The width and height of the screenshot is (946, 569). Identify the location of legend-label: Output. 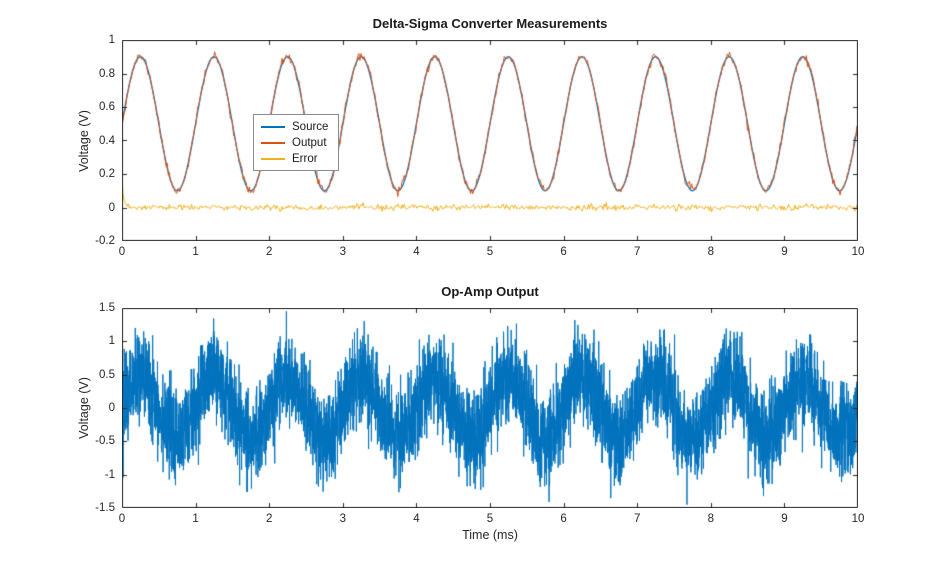
(309, 142).